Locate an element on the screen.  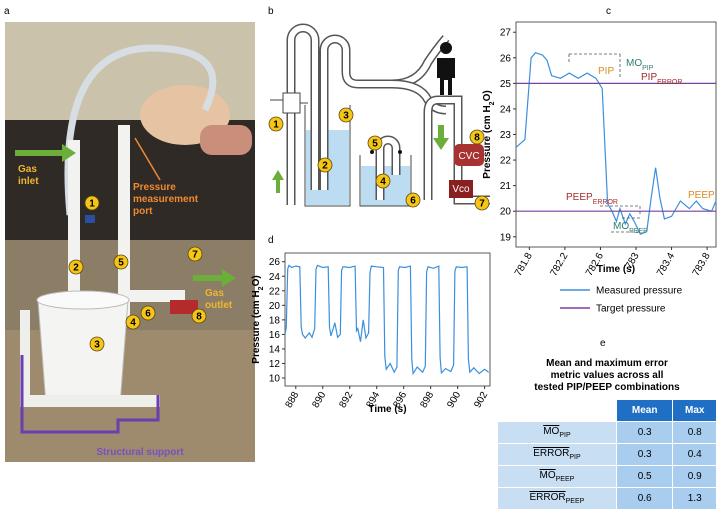
subscript: 2 is located at coordinates (261, 288).